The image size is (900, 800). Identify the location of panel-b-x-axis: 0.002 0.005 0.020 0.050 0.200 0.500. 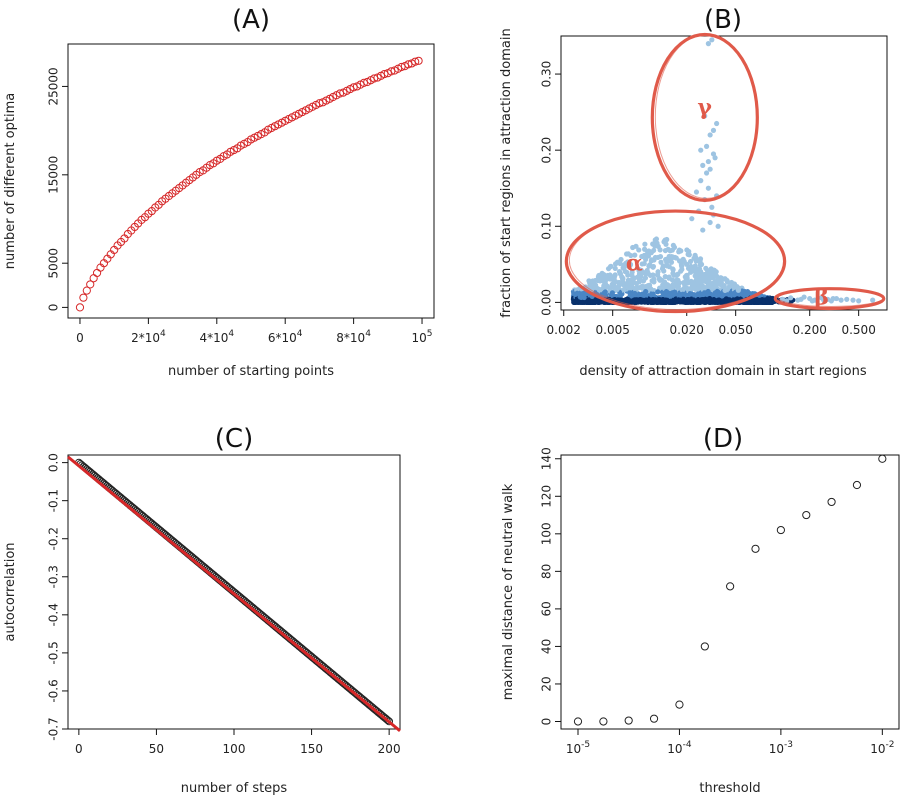
(711, 323).